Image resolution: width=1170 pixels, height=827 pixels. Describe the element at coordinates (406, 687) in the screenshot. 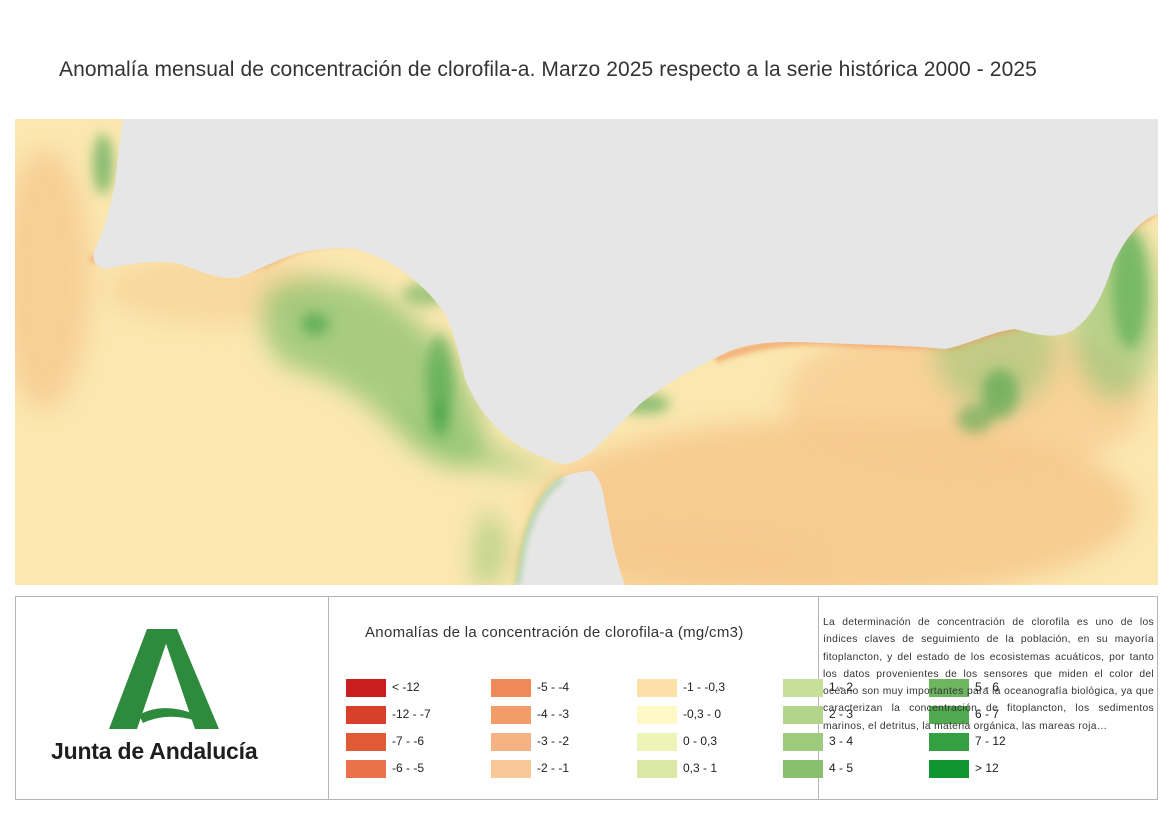

I see `legend-label: < -12` at that location.